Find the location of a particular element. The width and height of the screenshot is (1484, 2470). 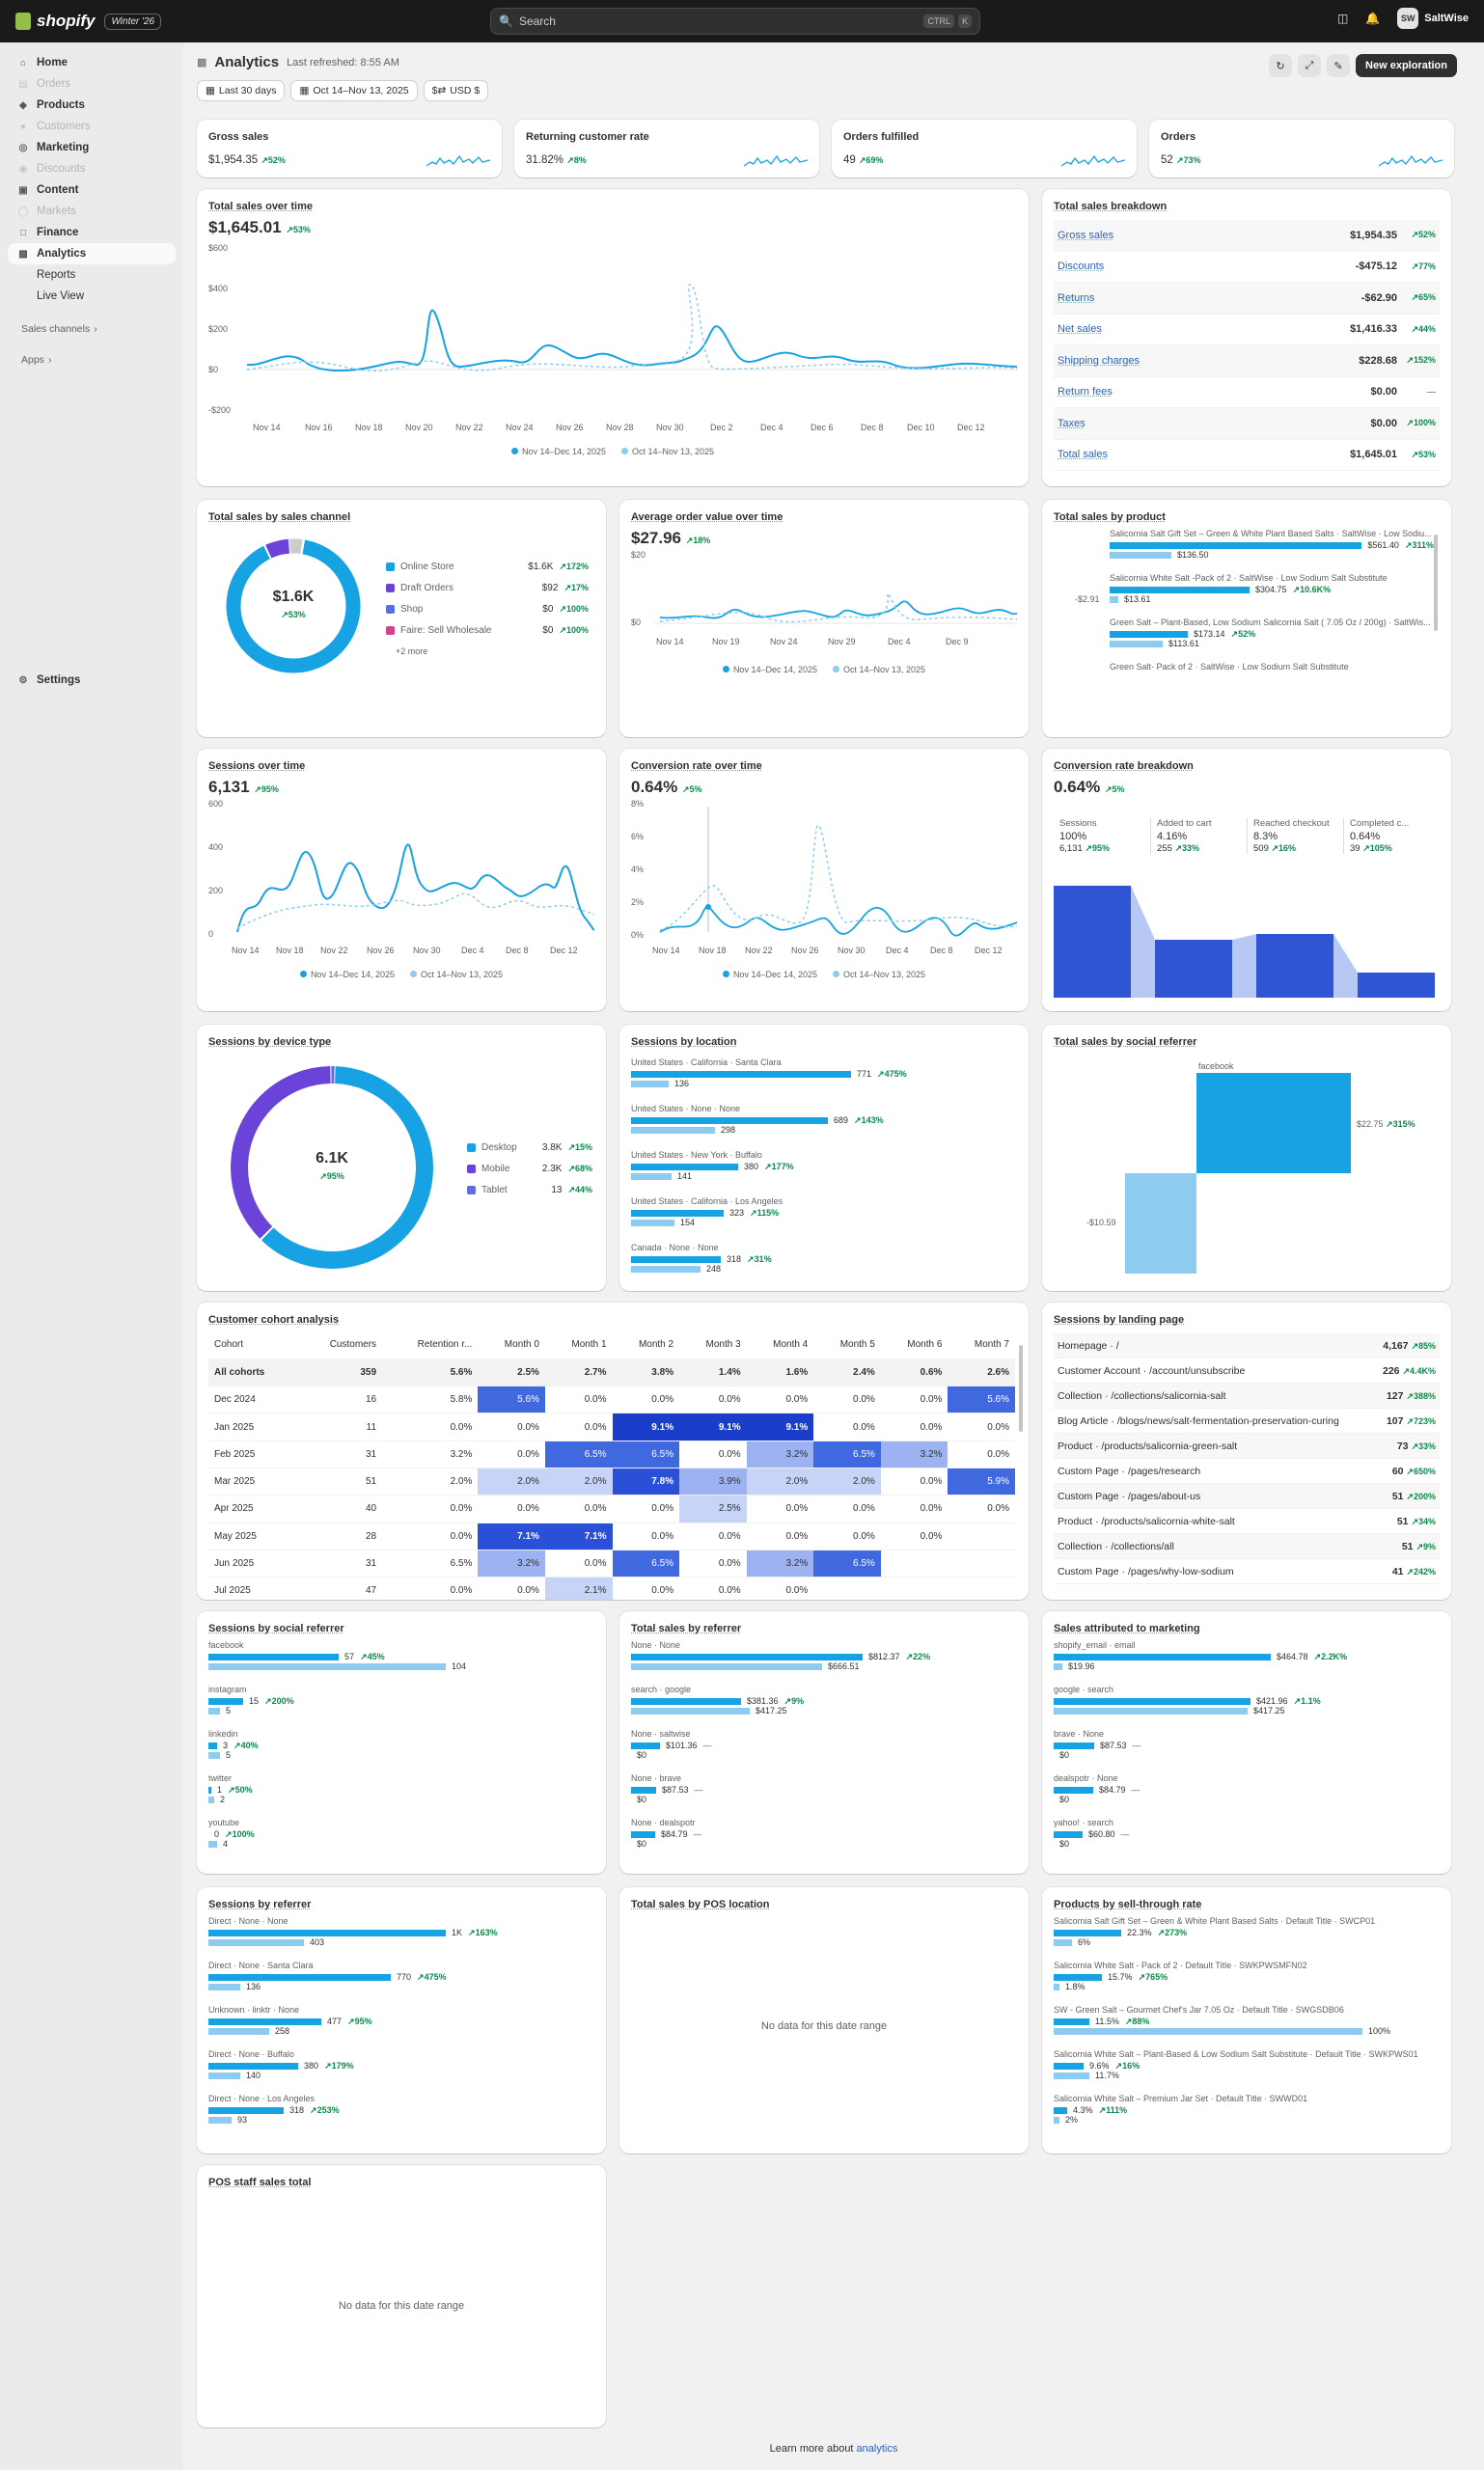

funnel-step-reached-checkout: Reached checkout 8.3% 509 ↗16% is located at coordinates (1295, 836).